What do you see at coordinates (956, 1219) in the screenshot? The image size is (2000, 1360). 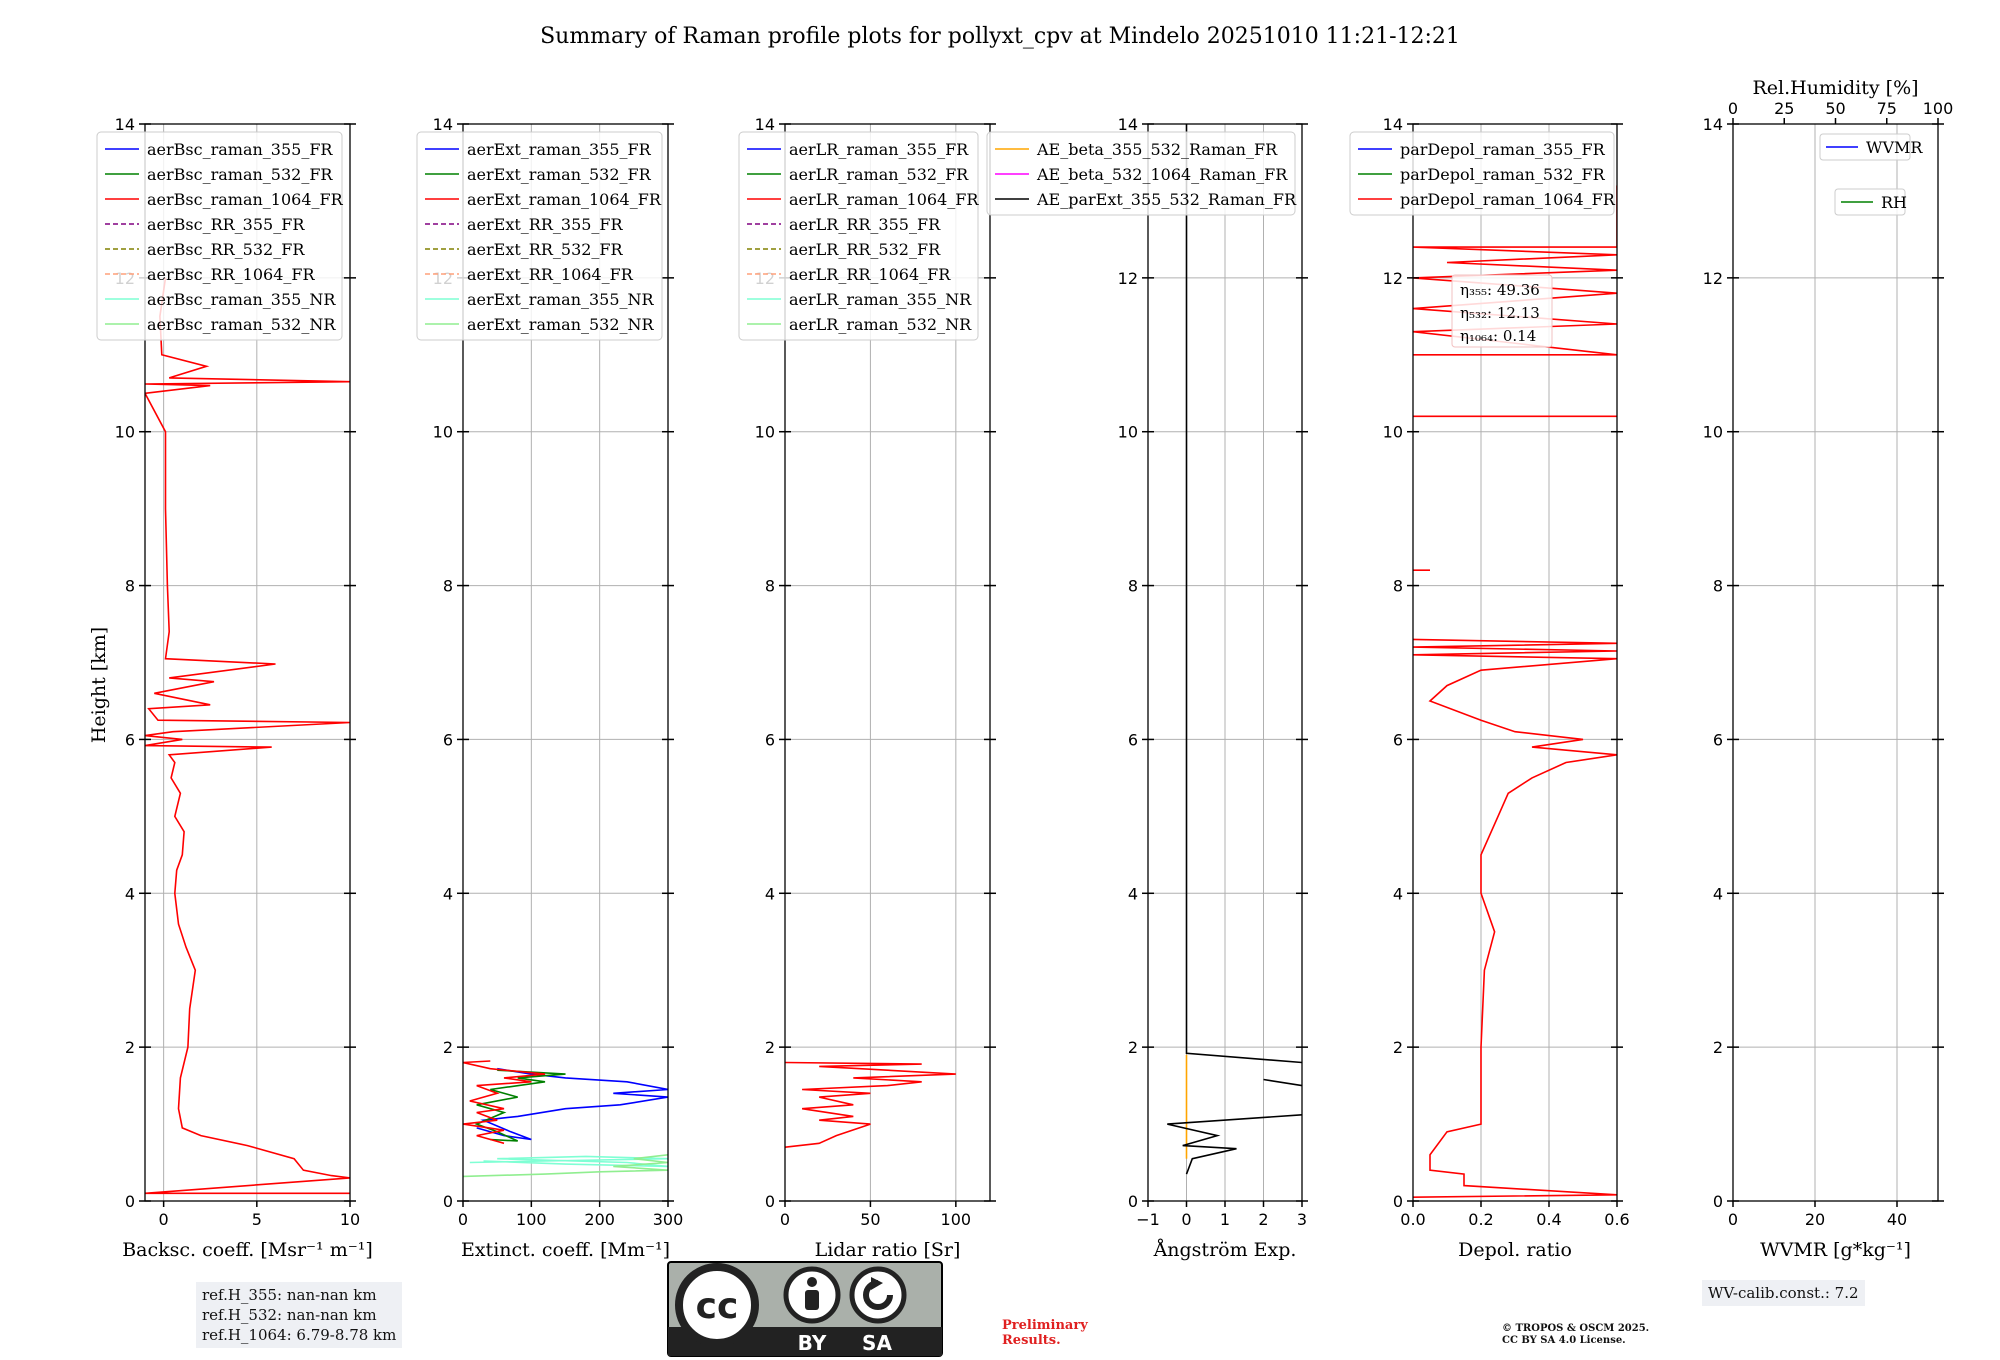 I see `x-tick-label: 100` at bounding box center [956, 1219].